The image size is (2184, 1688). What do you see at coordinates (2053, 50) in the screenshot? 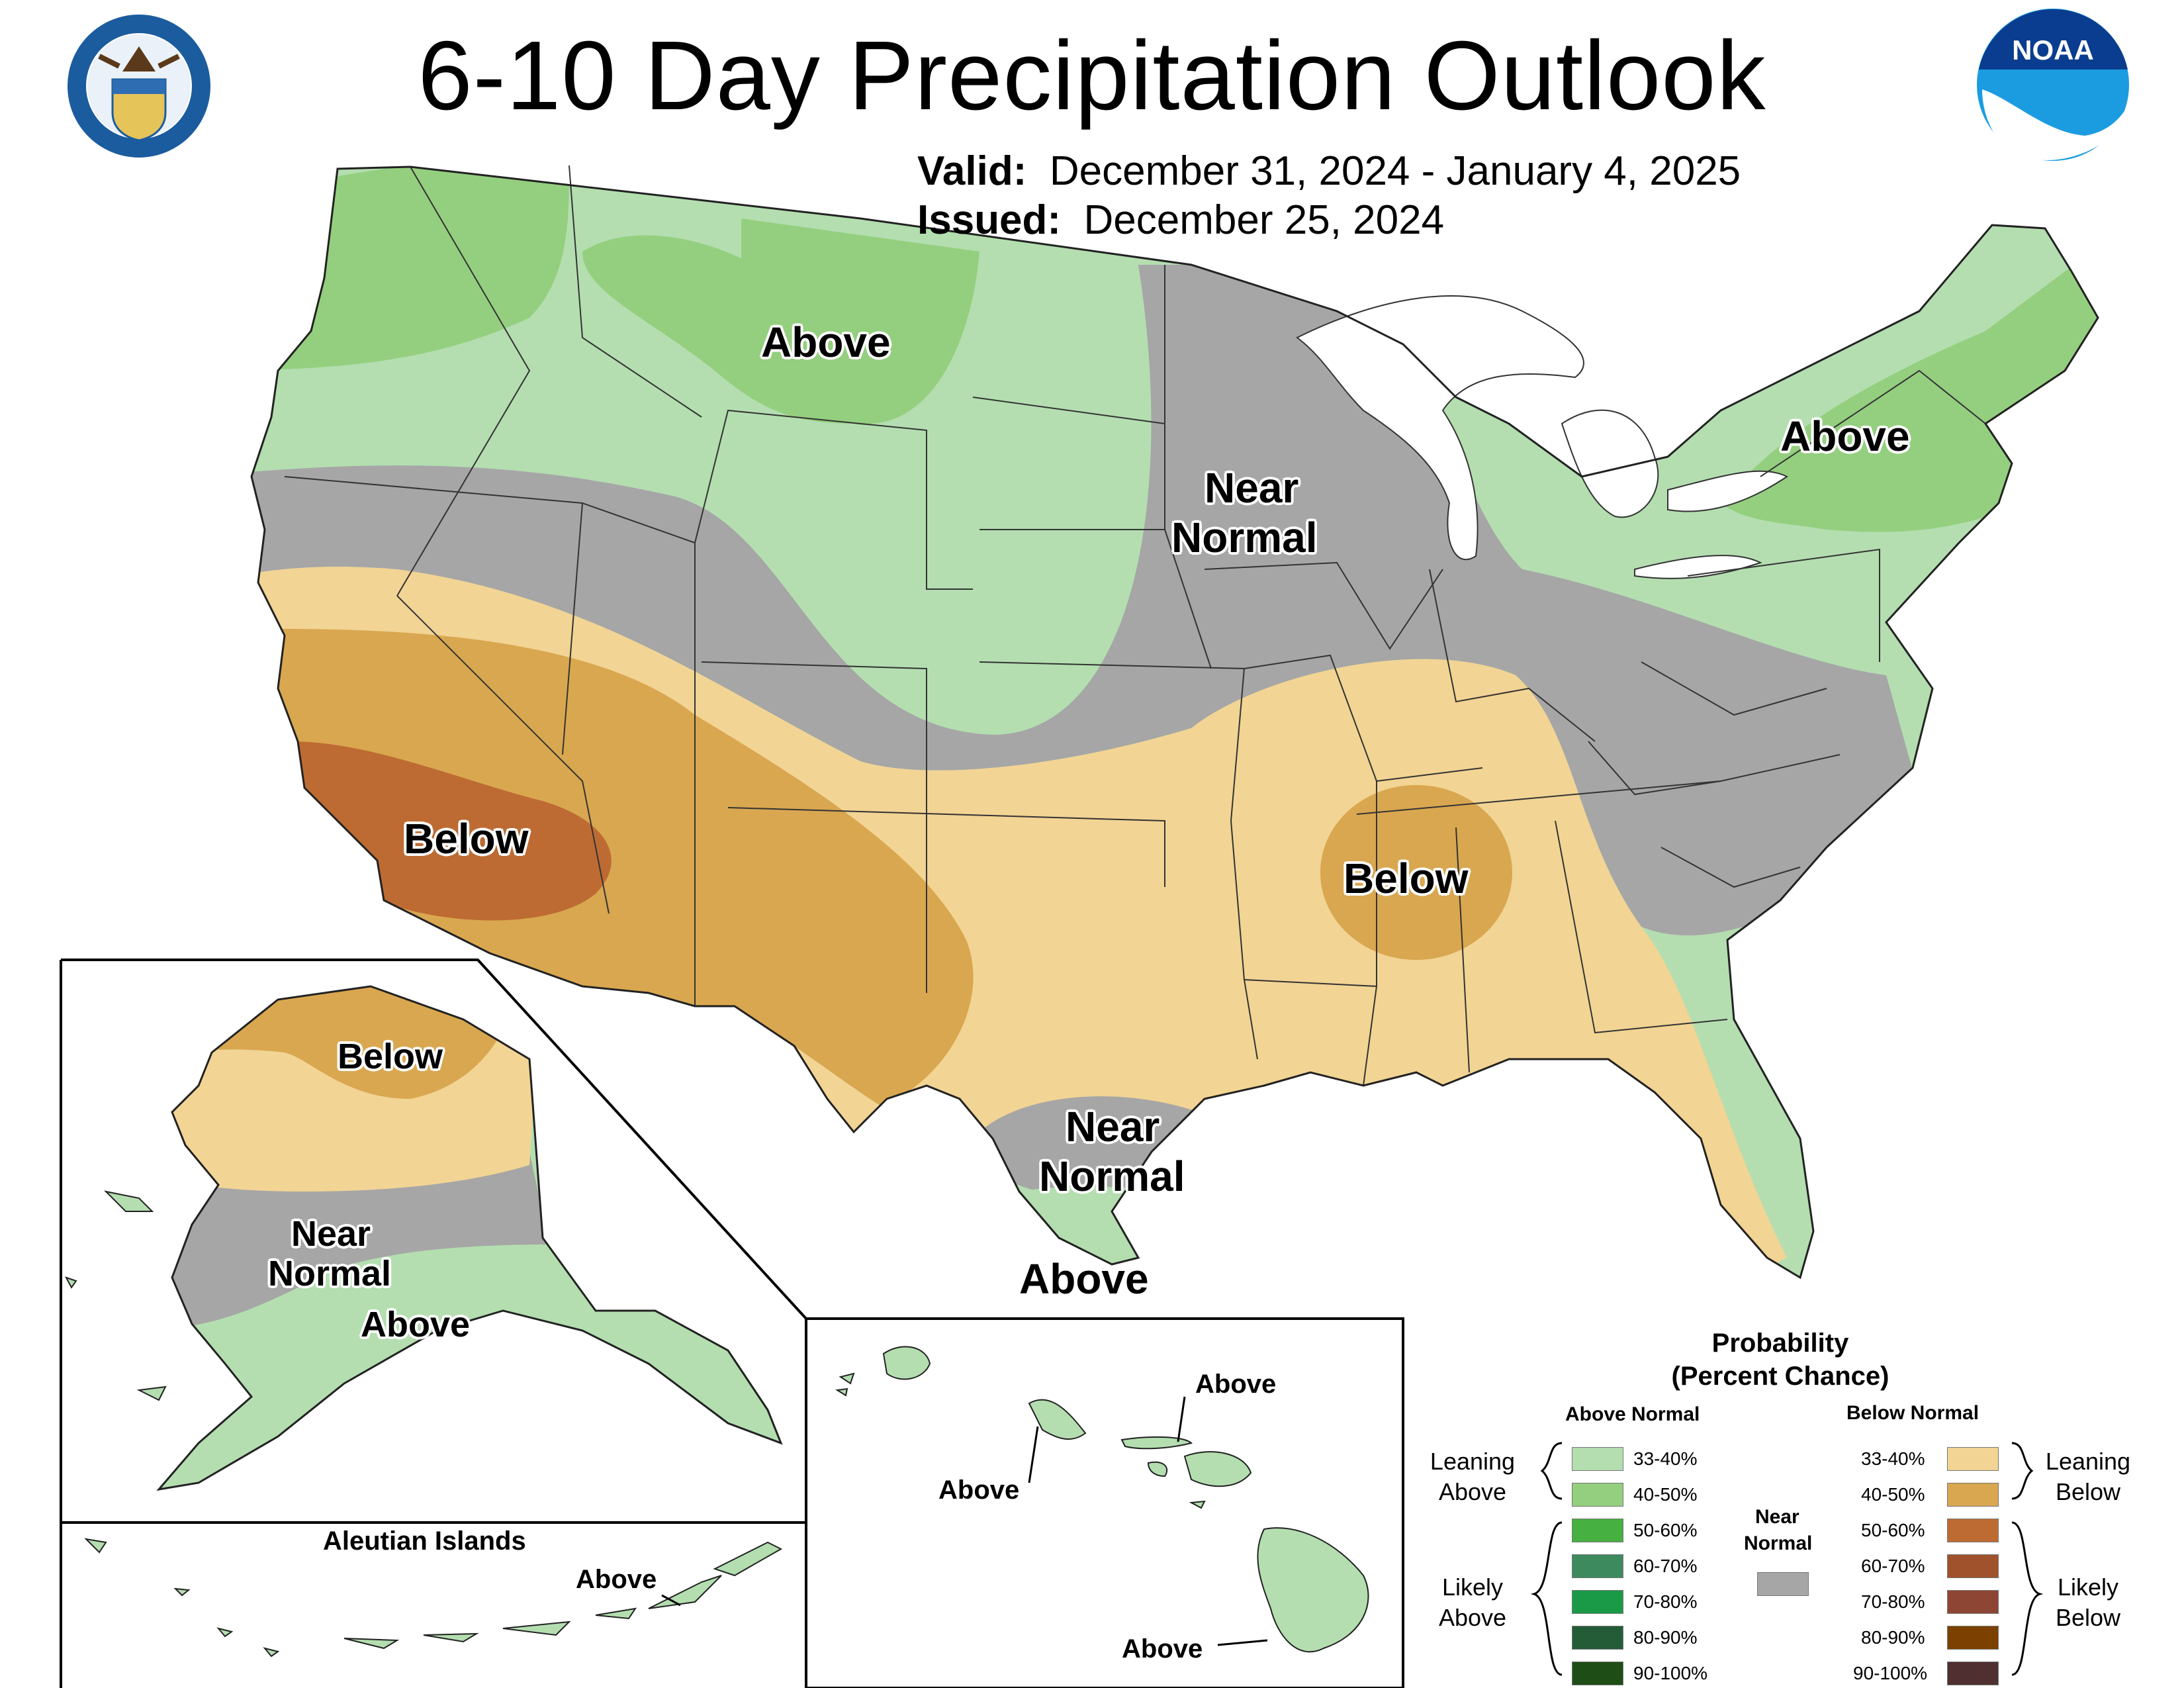
I see `noaa-logo-text: NOAA` at bounding box center [2053, 50].